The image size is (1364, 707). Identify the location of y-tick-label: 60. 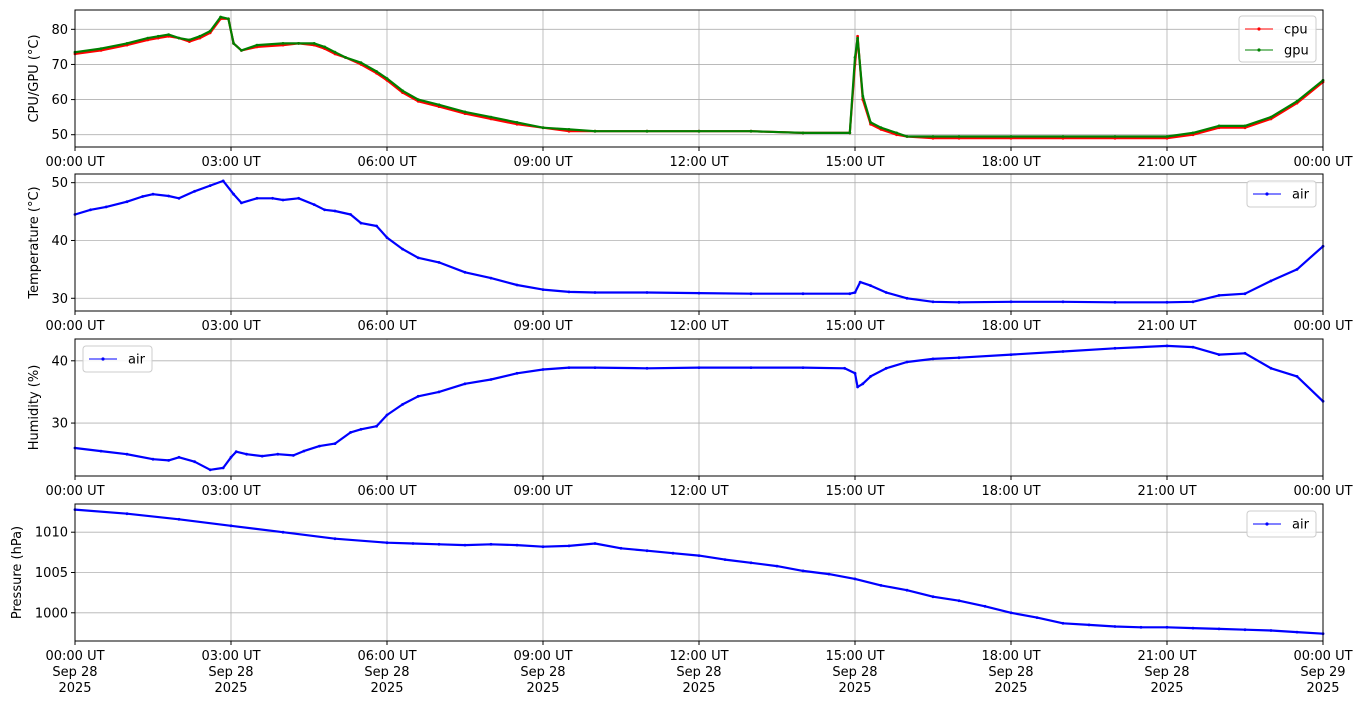
(59, 100).